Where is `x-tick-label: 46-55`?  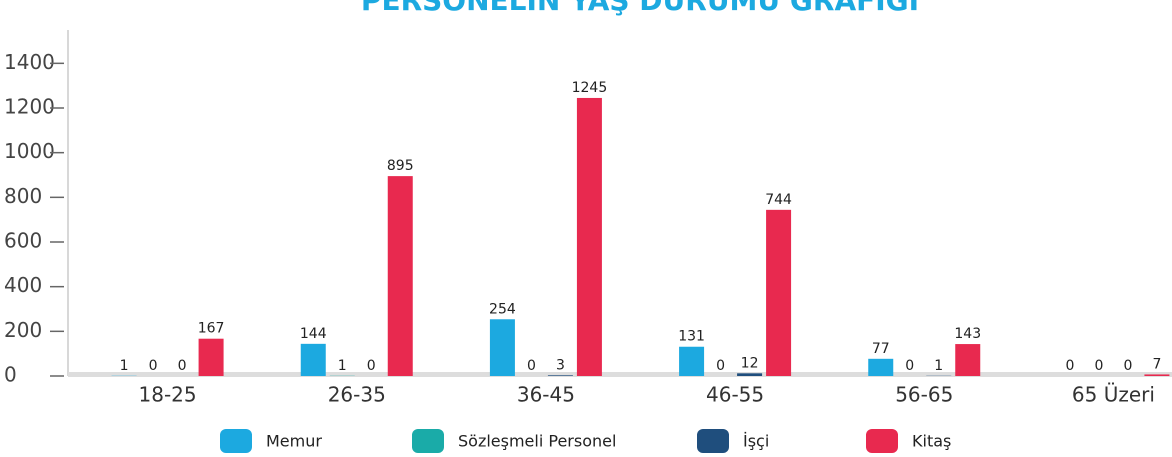
x-tick-label: 46-55 is located at coordinates (735, 395).